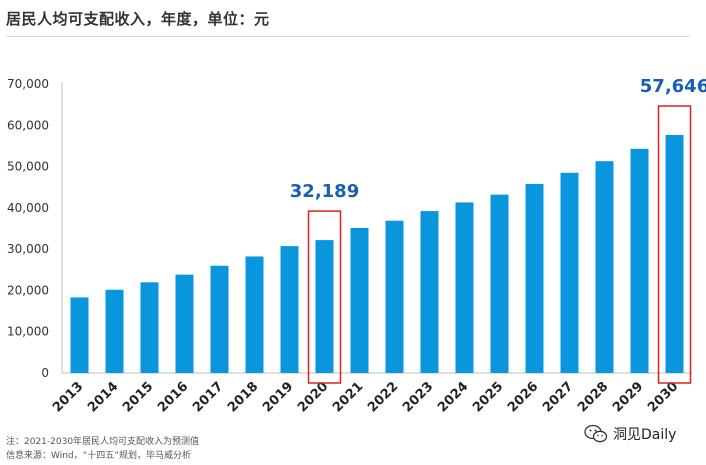 This screenshot has height=465, width=706. What do you see at coordinates (464, 287) in the screenshot?
I see `bar-2024` at bounding box center [464, 287].